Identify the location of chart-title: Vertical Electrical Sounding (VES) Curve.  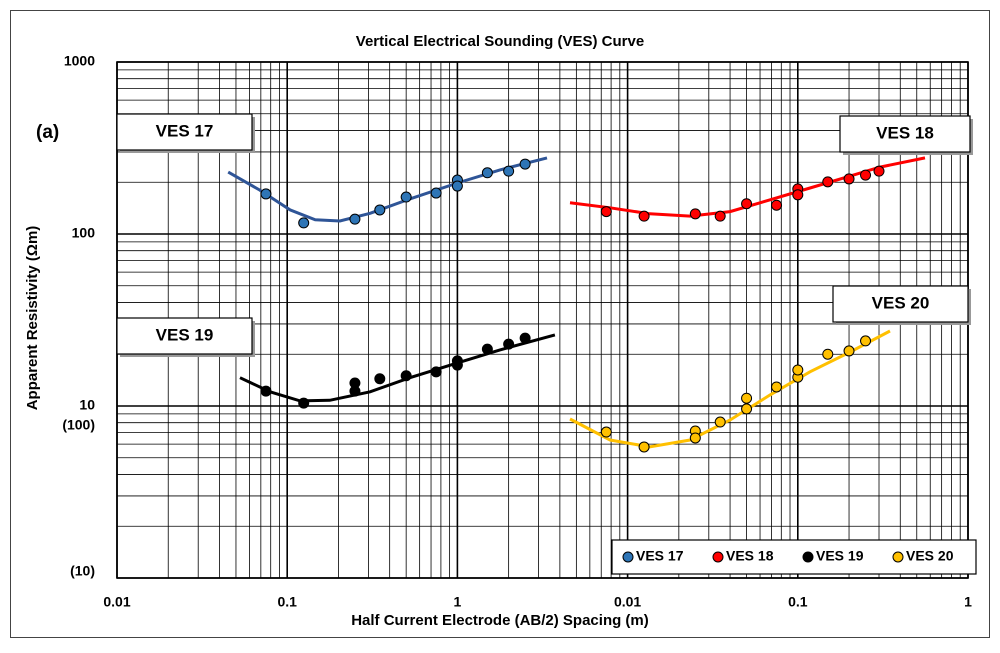
(500, 41).